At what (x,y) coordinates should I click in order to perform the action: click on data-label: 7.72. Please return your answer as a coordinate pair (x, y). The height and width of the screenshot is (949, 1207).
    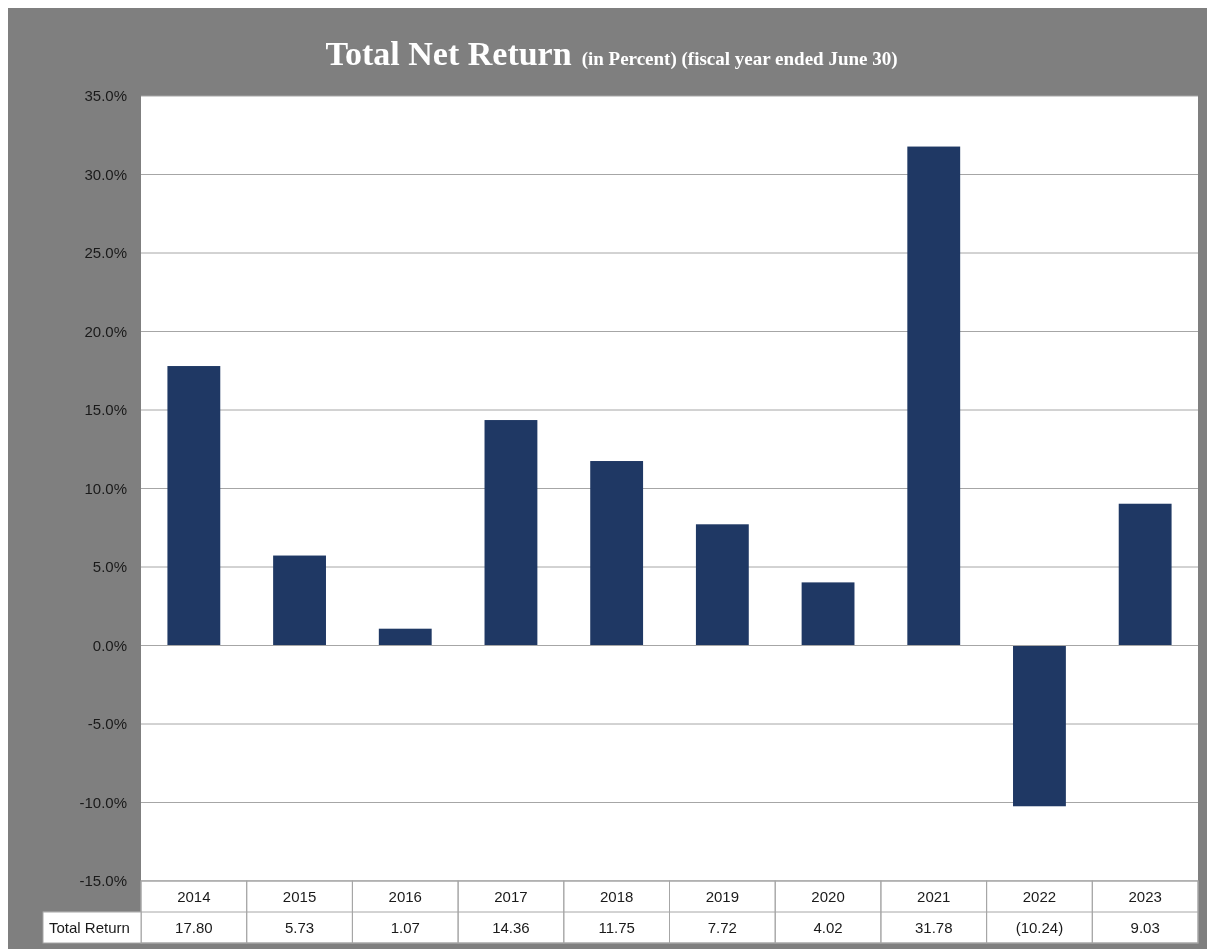
    Looking at the image, I should click on (722, 927).